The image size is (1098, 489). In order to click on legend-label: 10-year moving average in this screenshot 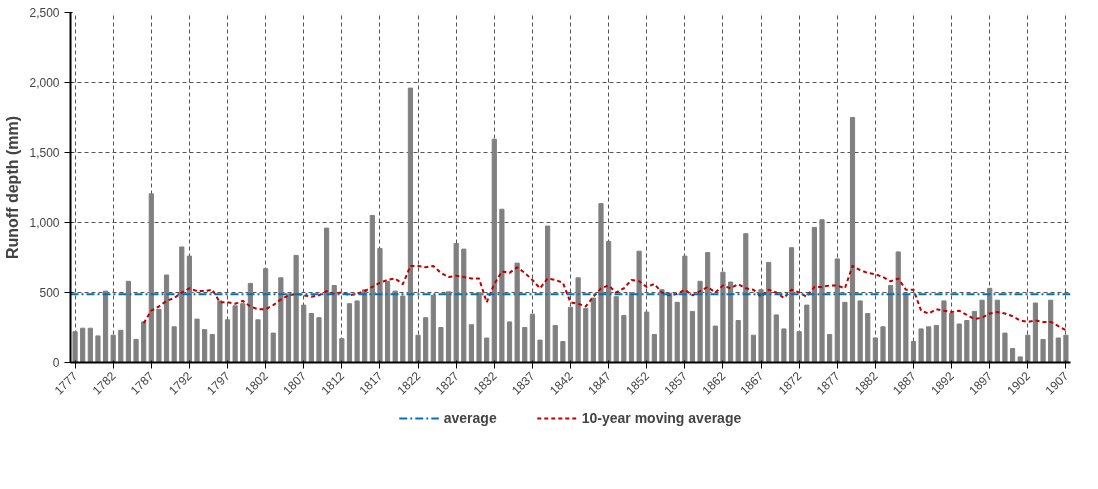, I will do `click(661, 418)`.